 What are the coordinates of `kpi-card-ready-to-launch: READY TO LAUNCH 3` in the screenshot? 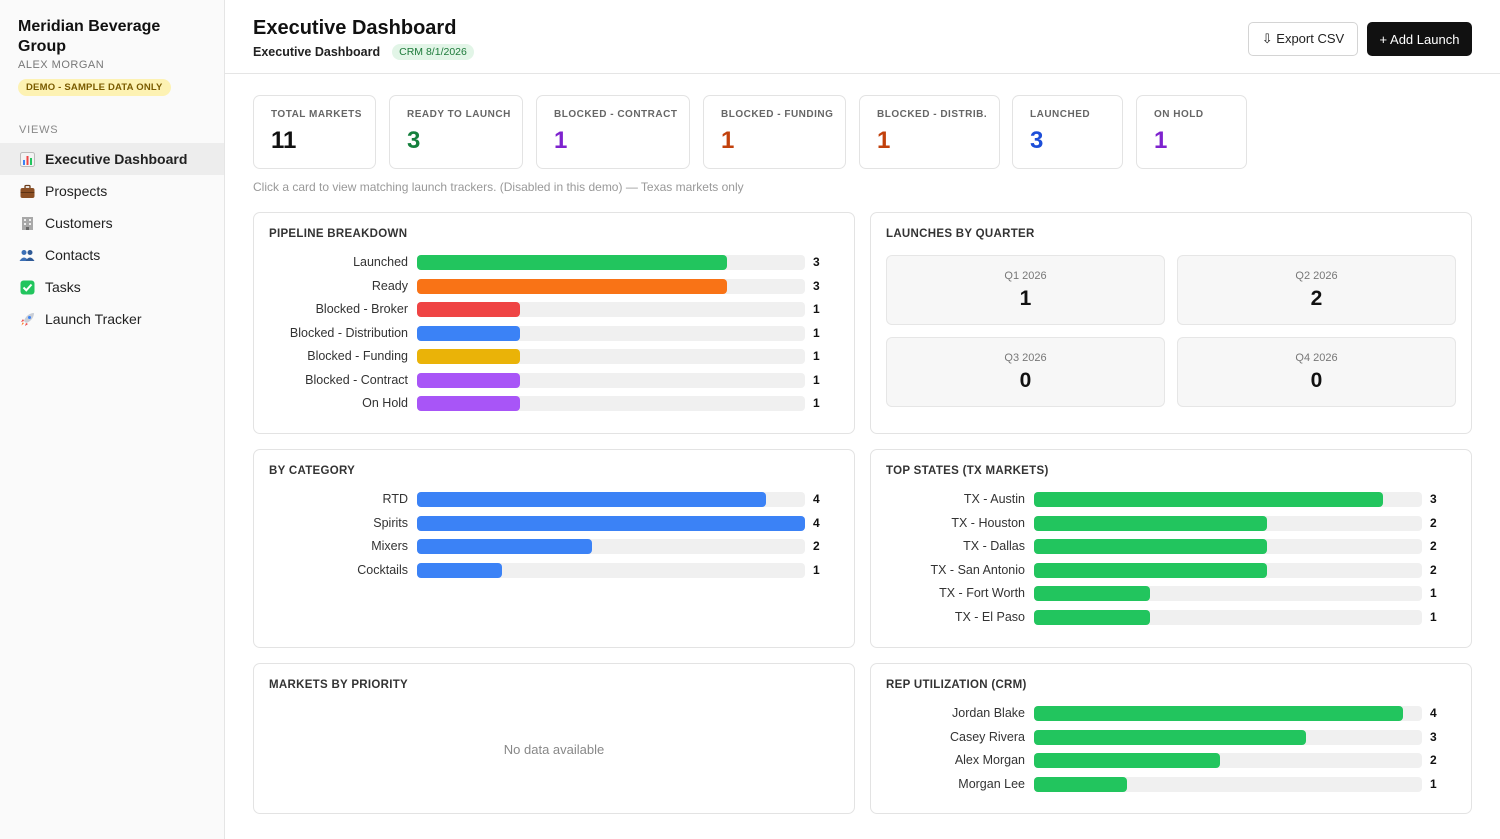 It's located at (456, 132).